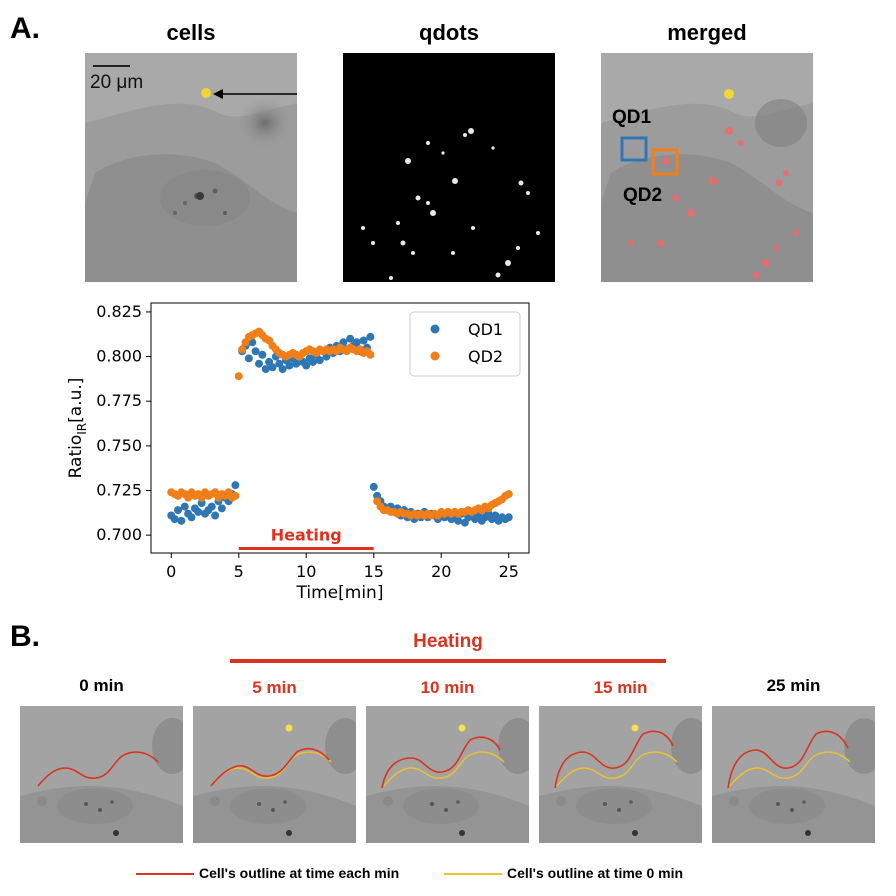  What do you see at coordinates (448, 641) in the screenshot?
I see `heating-label: Heating` at bounding box center [448, 641].